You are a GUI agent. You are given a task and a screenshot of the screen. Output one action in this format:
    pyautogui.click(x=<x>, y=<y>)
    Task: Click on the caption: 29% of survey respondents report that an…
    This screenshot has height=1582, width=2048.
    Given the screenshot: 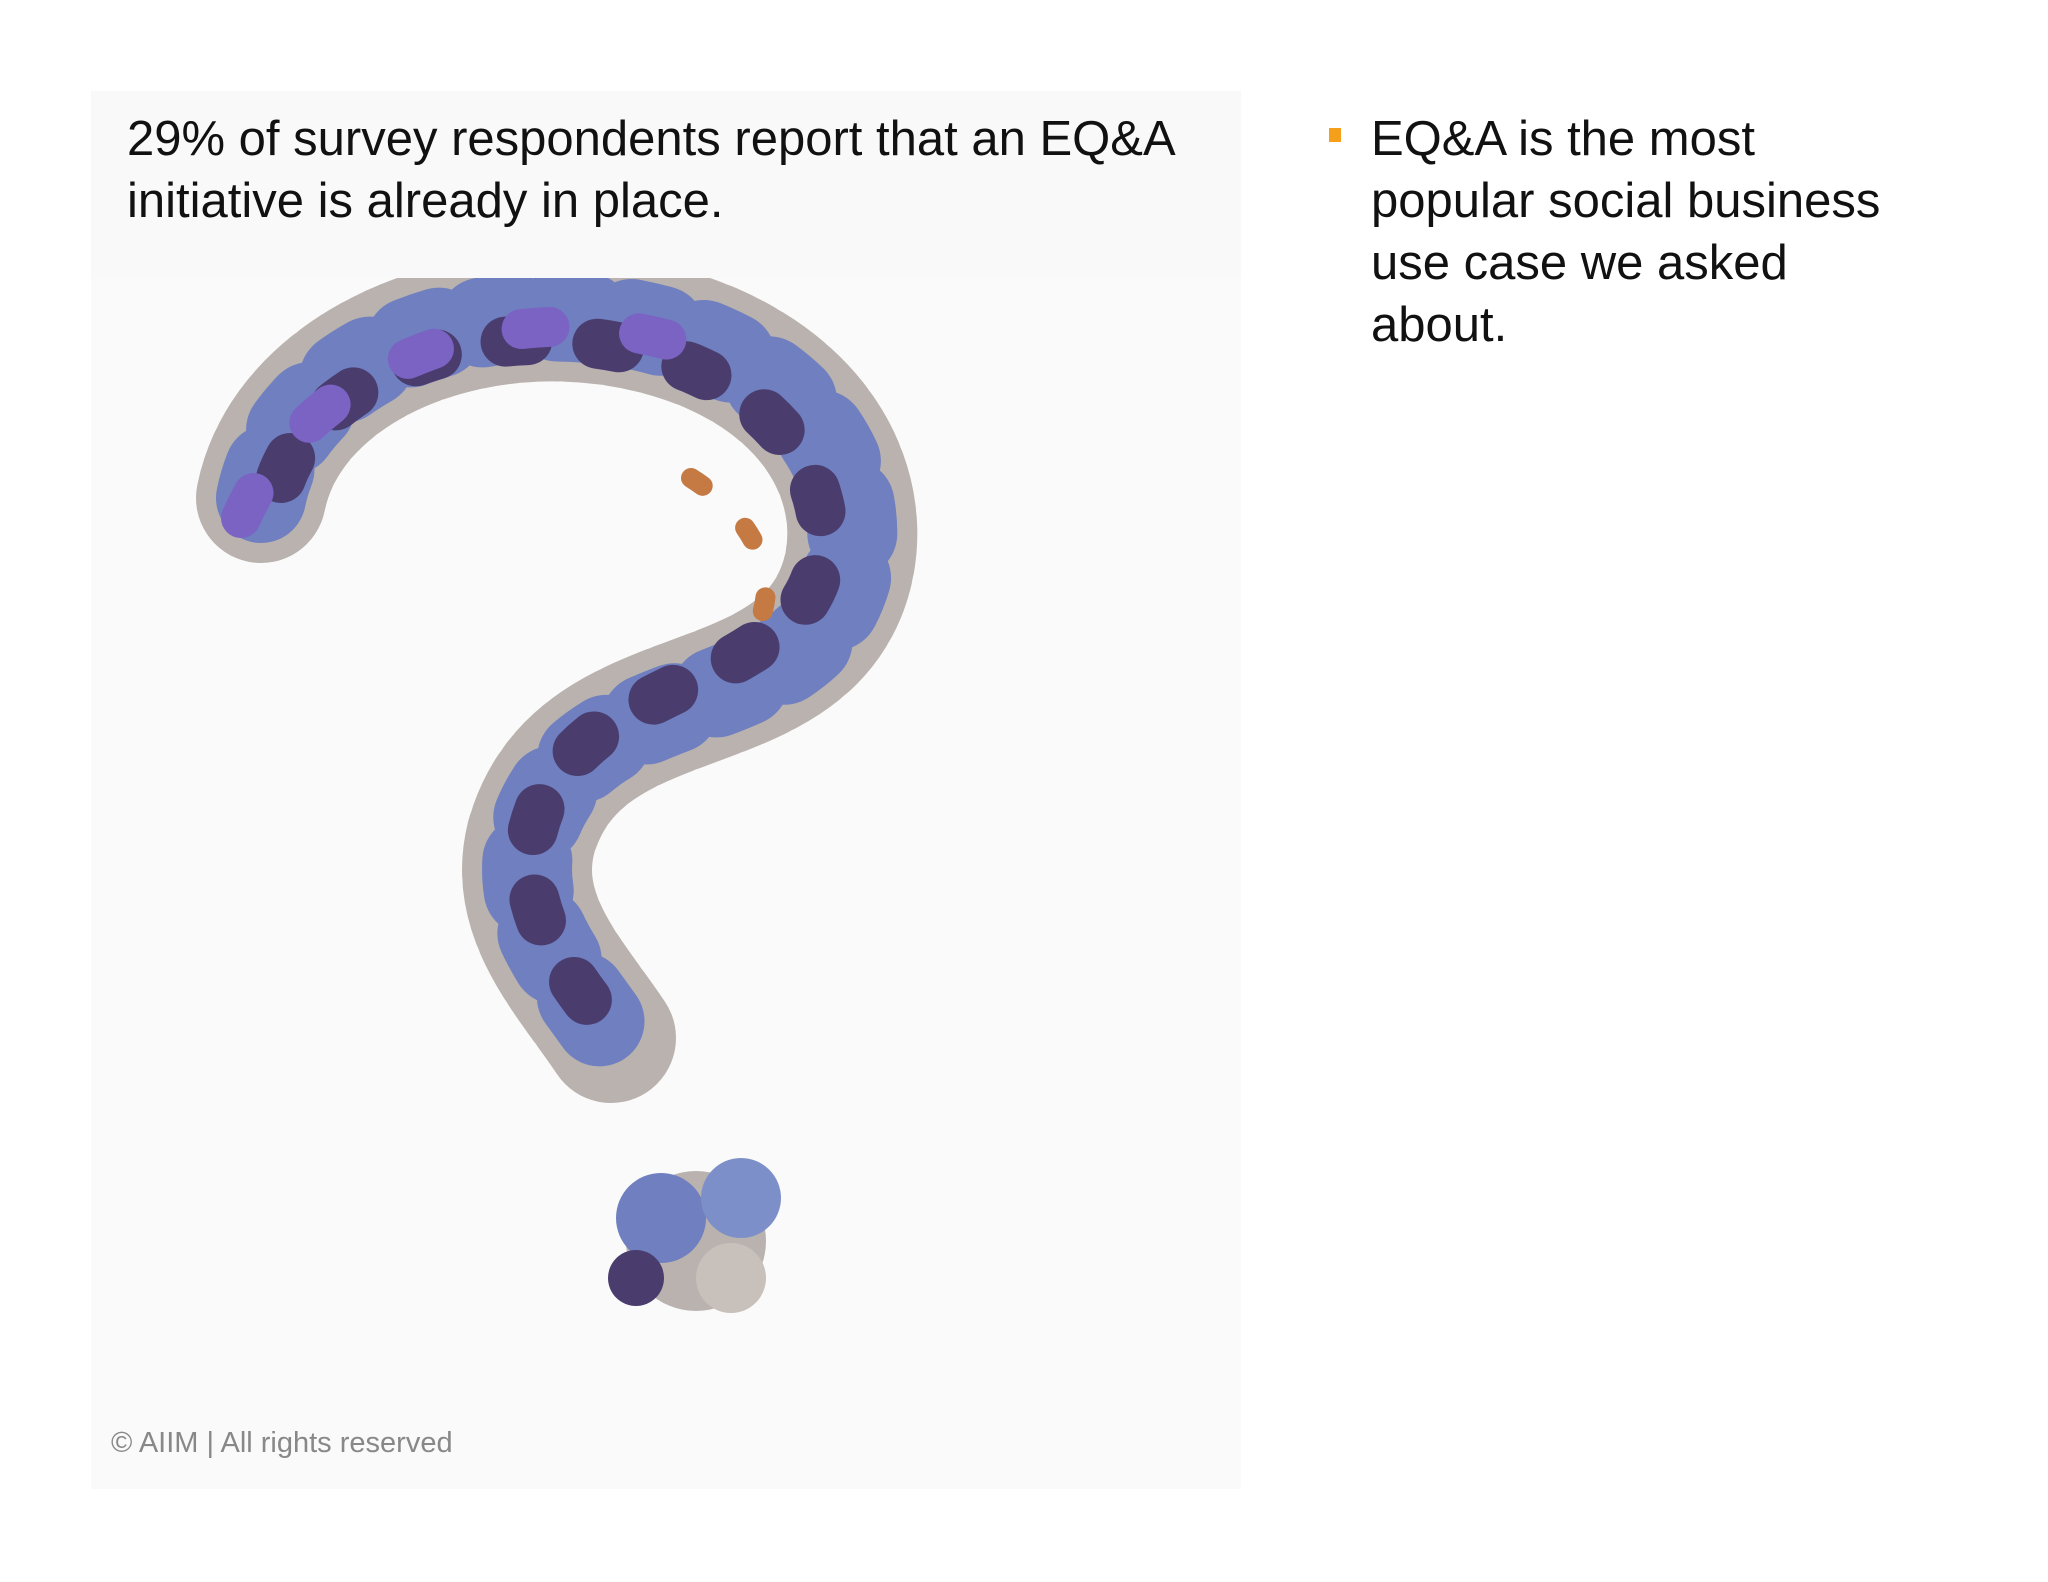 What is the action you would take?
    pyautogui.click(x=650, y=170)
    